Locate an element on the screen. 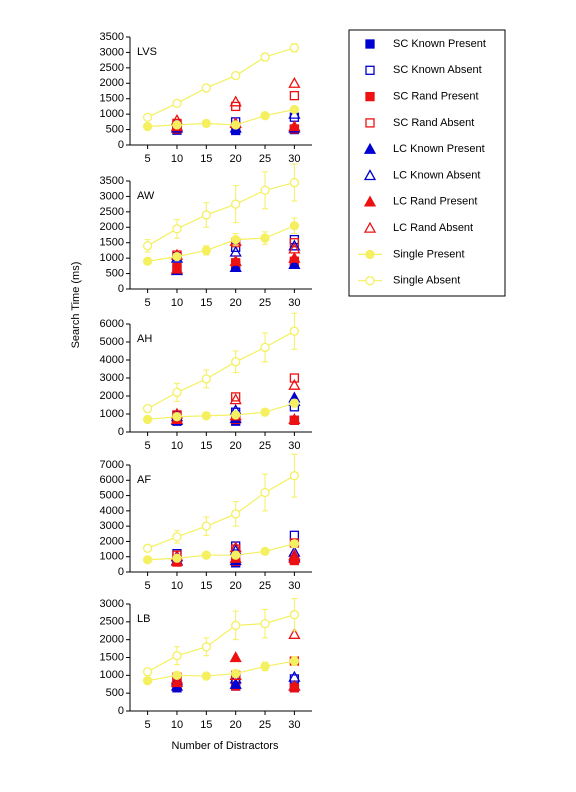 This screenshot has height=792, width=576. y-tick-label: 2000 is located at coordinates (112, 227).